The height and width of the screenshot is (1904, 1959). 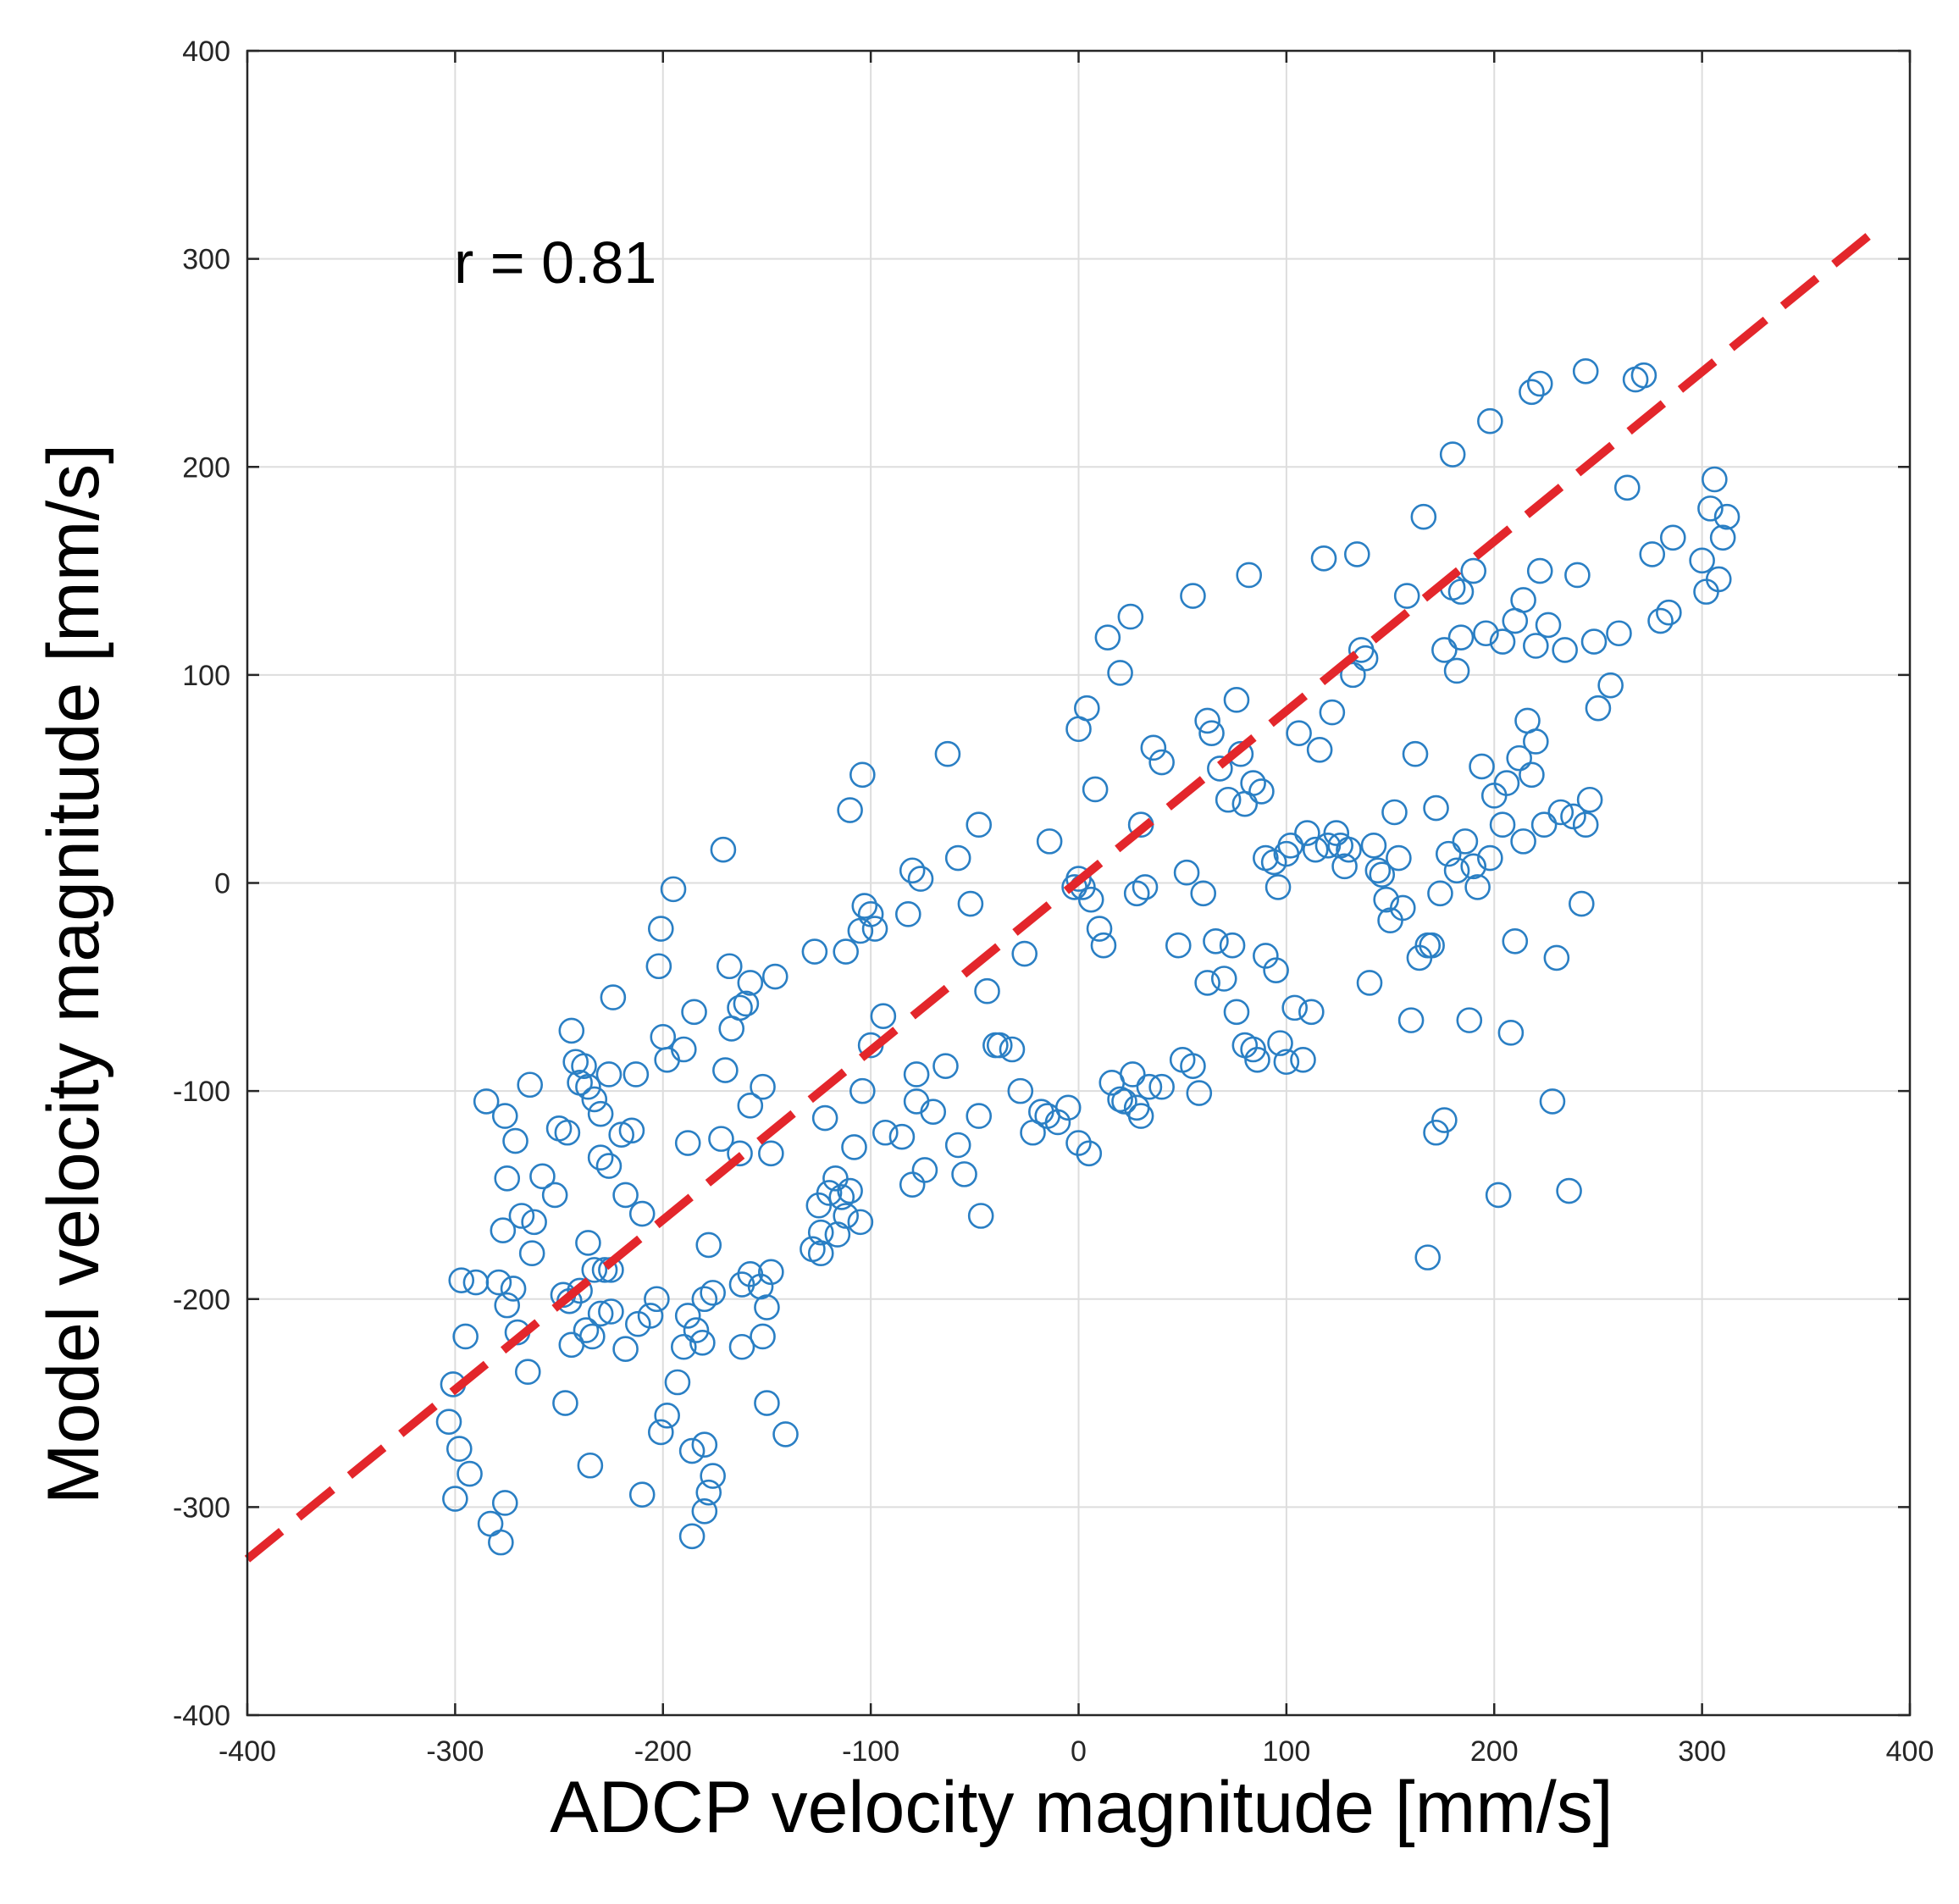 I want to click on y-tick-label: 200, so click(x=206, y=468).